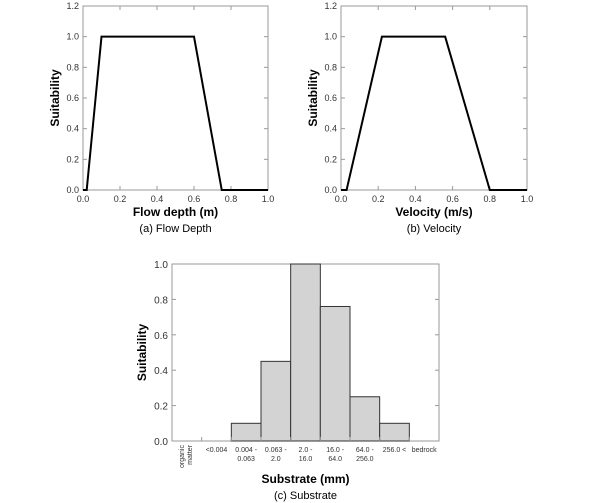 This screenshot has height=503, width=600. I want to click on chart-caption: (c) Substrate, so click(305, 496).